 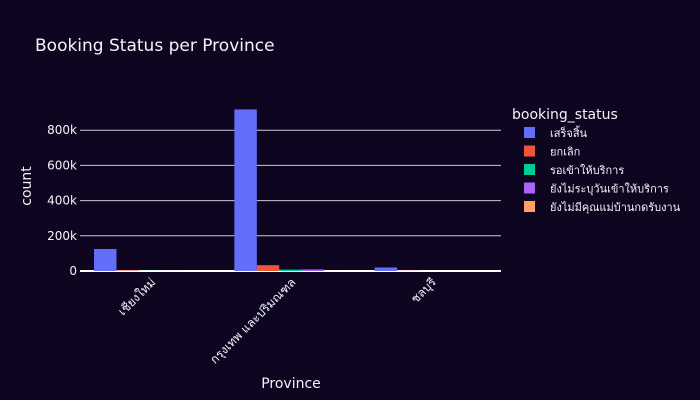 I want to click on chart-title: Booking Status per Province, so click(x=155, y=46).